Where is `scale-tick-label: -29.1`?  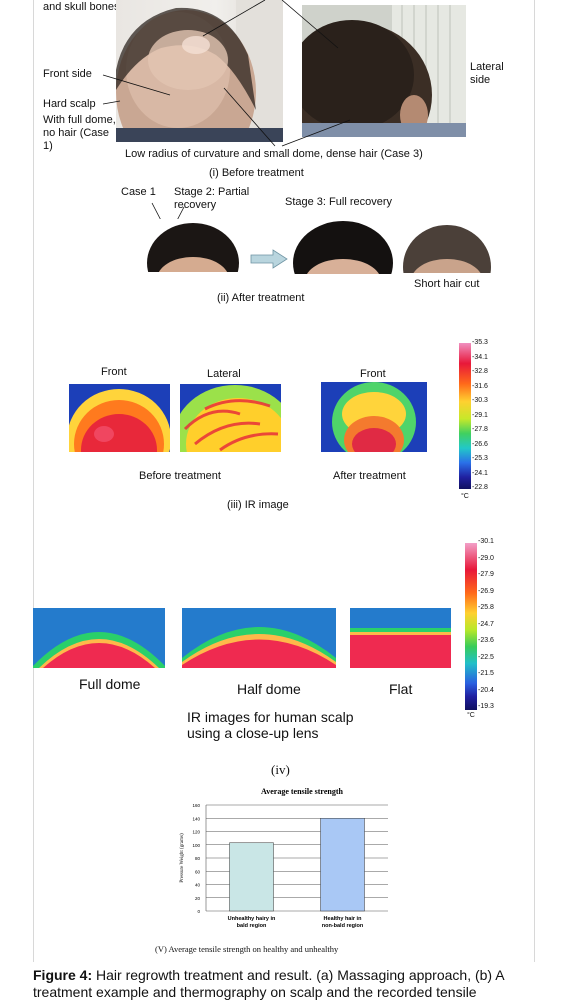
scale-tick-label: -29.1 is located at coordinates (480, 415).